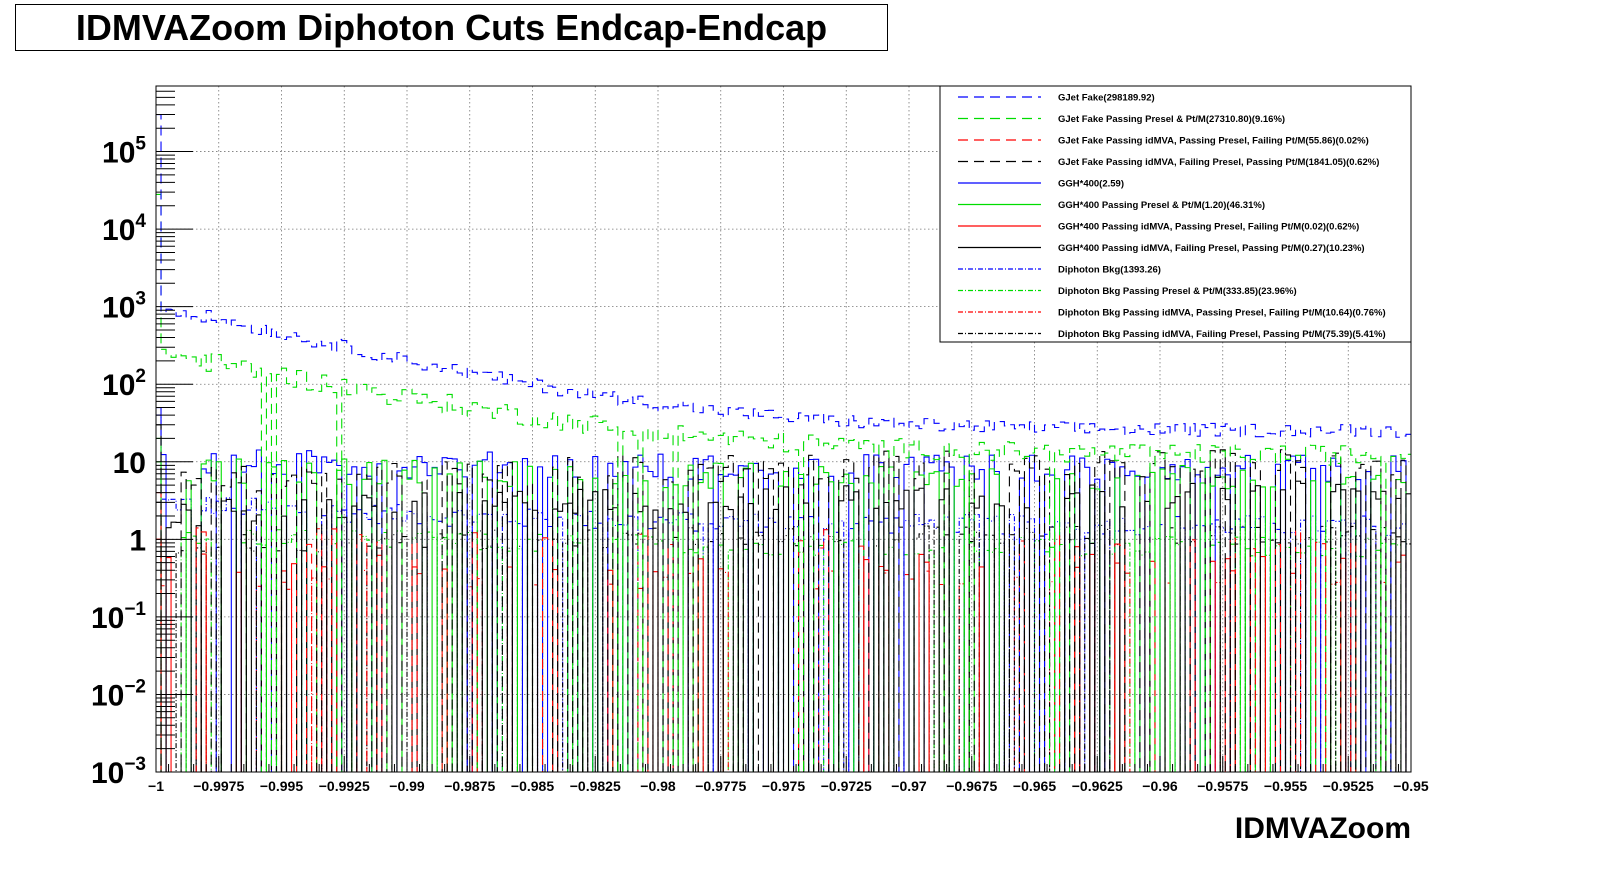 The width and height of the screenshot is (1598, 874). Describe the element at coordinates (595, 786) in the screenshot. I see `x-tick-label: −0.9825` at that location.